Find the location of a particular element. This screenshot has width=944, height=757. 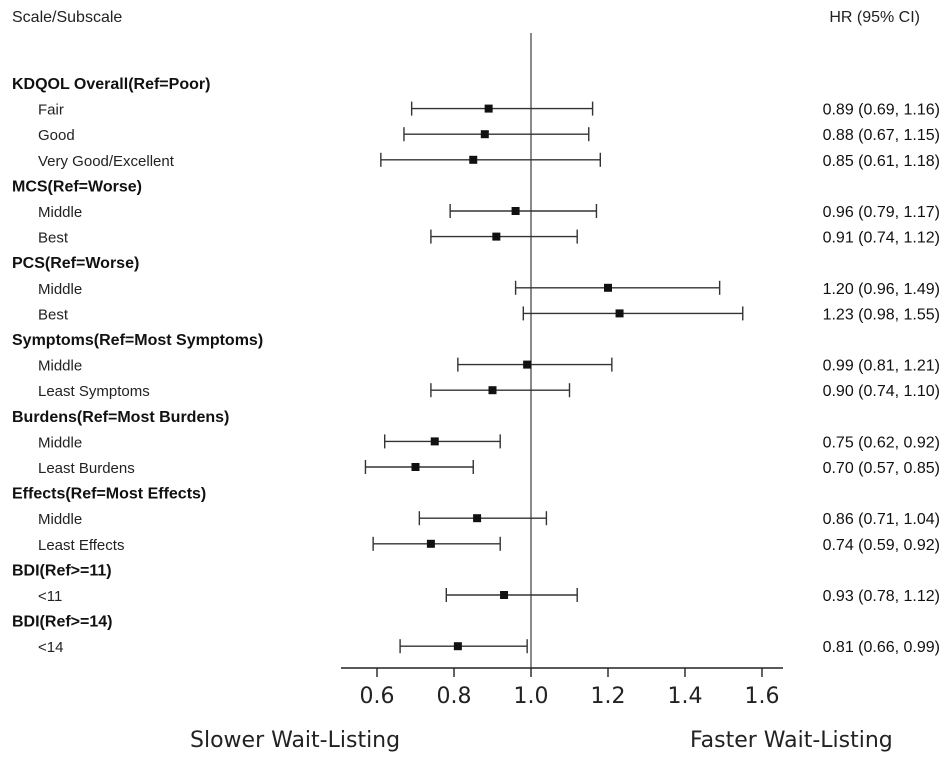

row-label: Very Good/Excellent is located at coordinates (106, 161).